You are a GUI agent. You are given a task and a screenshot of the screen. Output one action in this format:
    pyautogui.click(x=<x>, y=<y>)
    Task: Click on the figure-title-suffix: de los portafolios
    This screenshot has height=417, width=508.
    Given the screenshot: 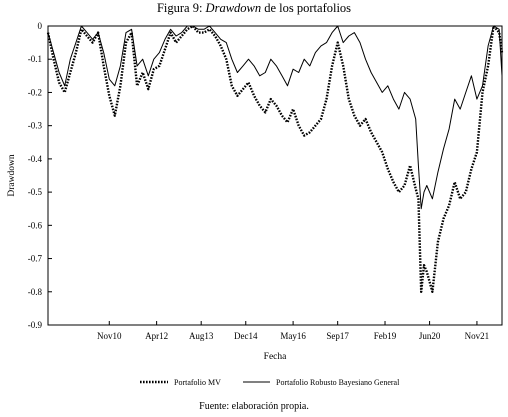 What is the action you would take?
    pyautogui.click(x=306, y=8)
    